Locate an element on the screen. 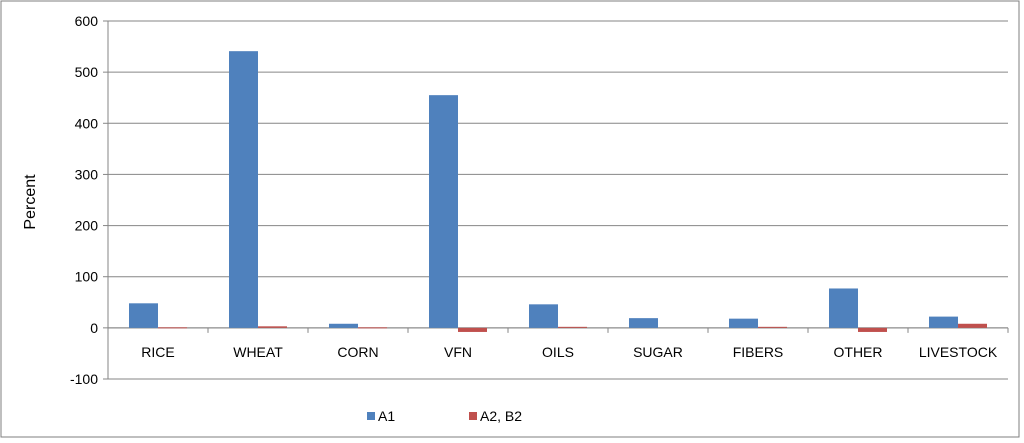  bar-a2-b2-wheat is located at coordinates (272, 327).